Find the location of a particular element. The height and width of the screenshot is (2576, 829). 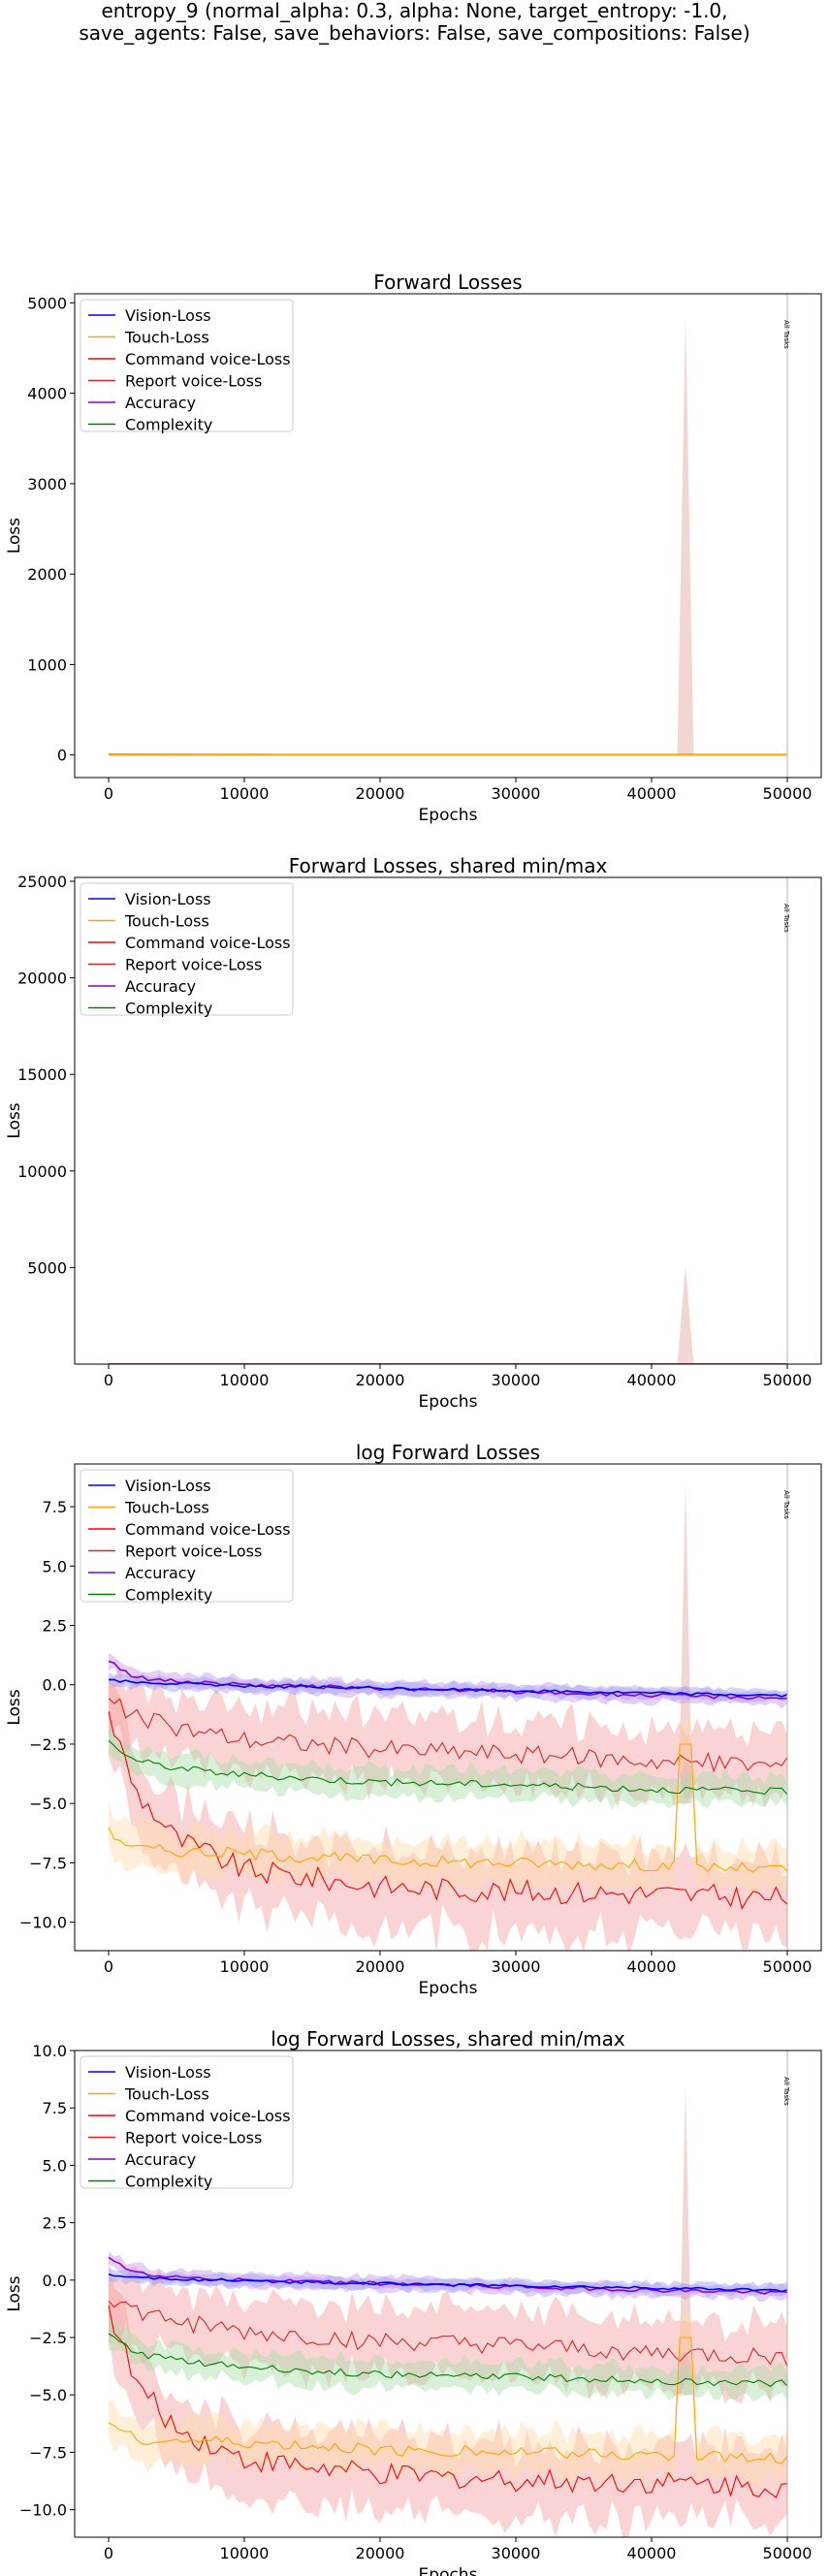

y-tick-label: 20000 is located at coordinates (42, 979).